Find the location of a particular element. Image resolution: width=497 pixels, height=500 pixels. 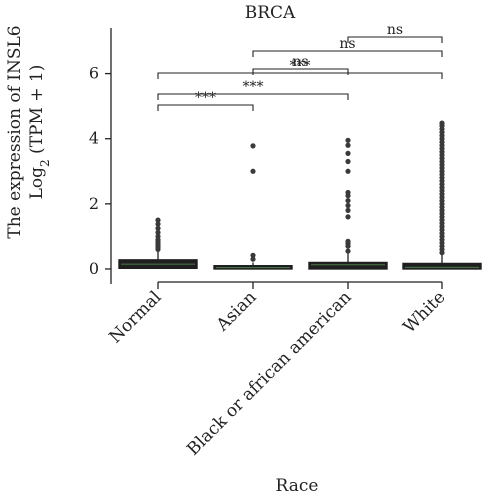

y-axis-label-units: (TPM + 1) is located at coordinates (37, 112).